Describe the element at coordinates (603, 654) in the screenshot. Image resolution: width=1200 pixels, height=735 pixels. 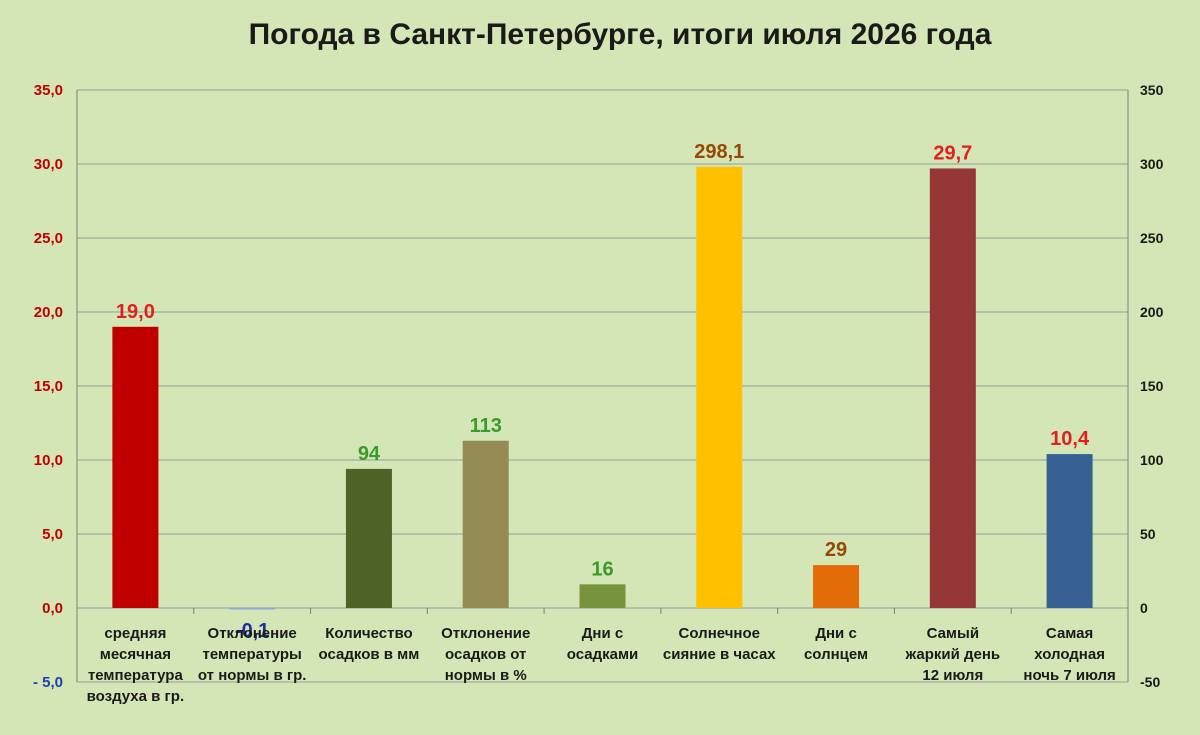
I see `category-label: осадками` at that location.